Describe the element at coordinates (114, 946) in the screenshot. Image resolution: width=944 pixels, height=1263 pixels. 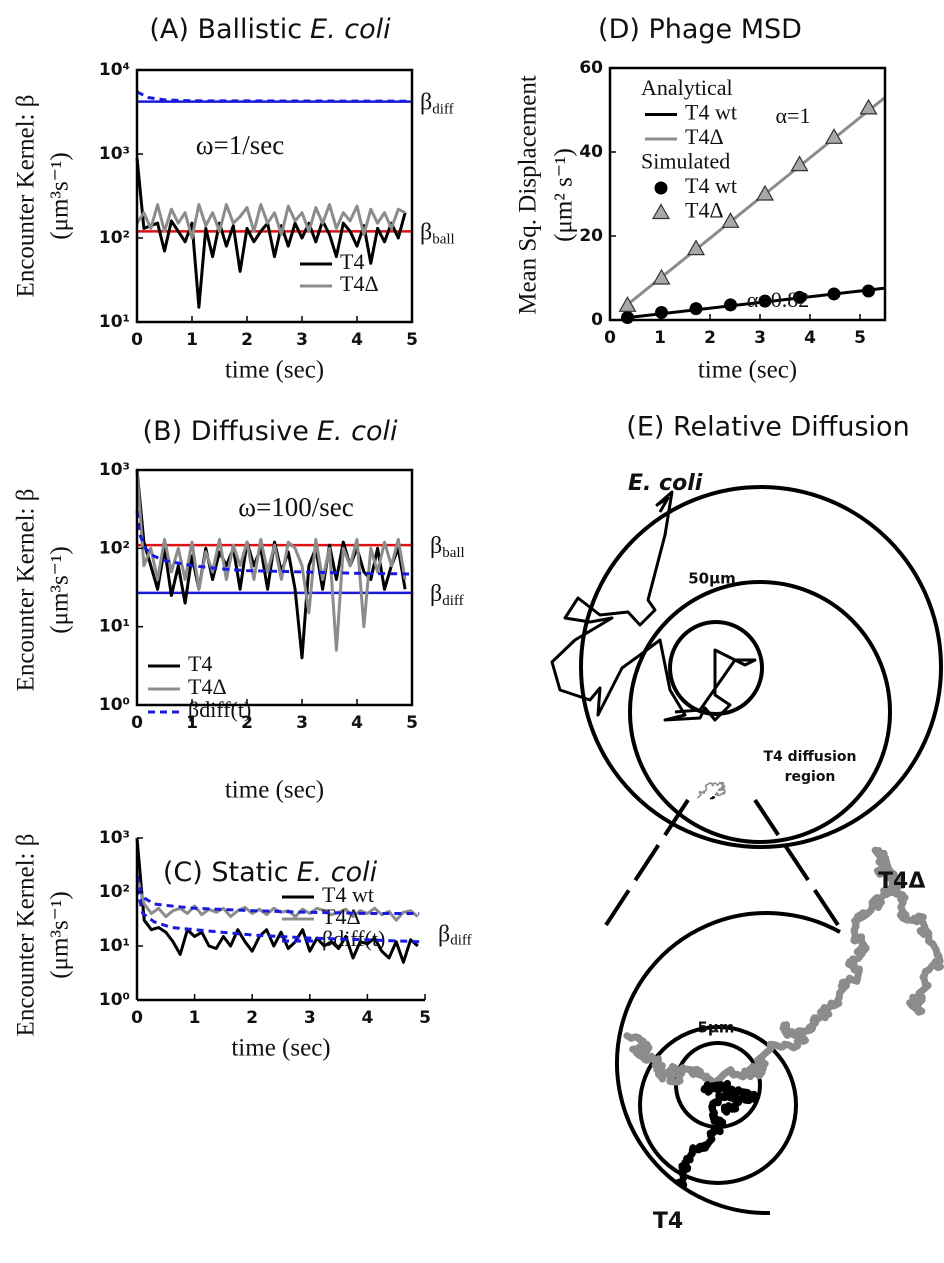
I see `y-tick-label: 10¹` at that location.